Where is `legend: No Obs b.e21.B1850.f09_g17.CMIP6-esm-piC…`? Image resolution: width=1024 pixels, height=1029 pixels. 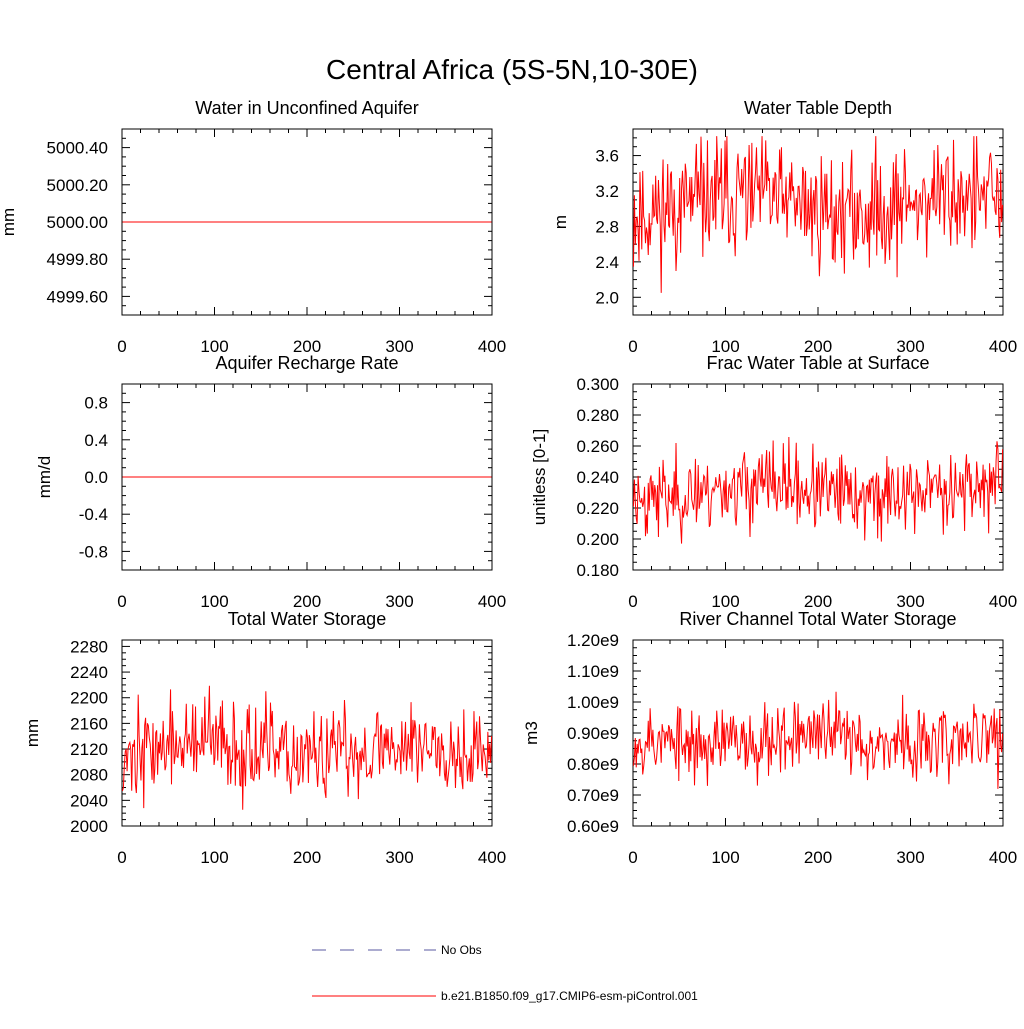 legend: No Obs b.e21.B1850.f09_g17.CMIP6-esm-piC… is located at coordinates (505, 973).